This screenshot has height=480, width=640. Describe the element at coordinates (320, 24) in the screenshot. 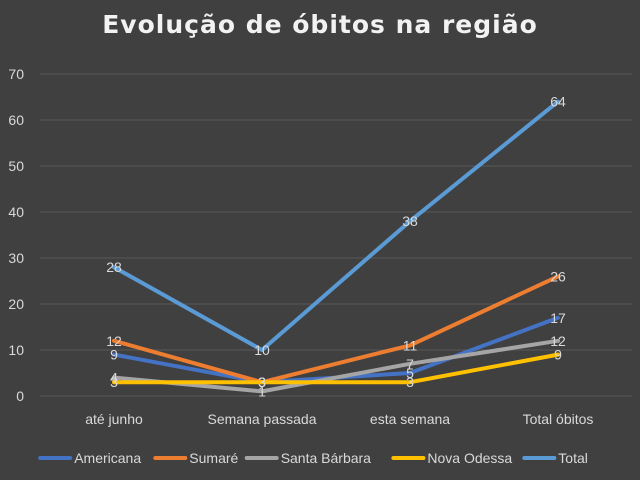

I see `chart-title: Evolução de óbitos na região` at that location.